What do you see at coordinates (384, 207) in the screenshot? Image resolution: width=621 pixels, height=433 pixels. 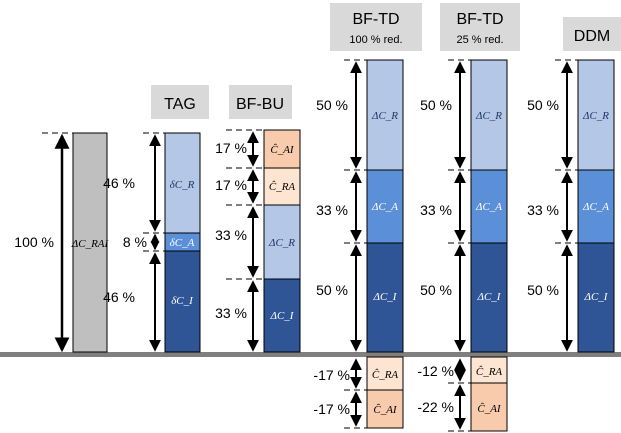 I see `bf-td-100-label-a: ΔC_A` at bounding box center [384, 207].